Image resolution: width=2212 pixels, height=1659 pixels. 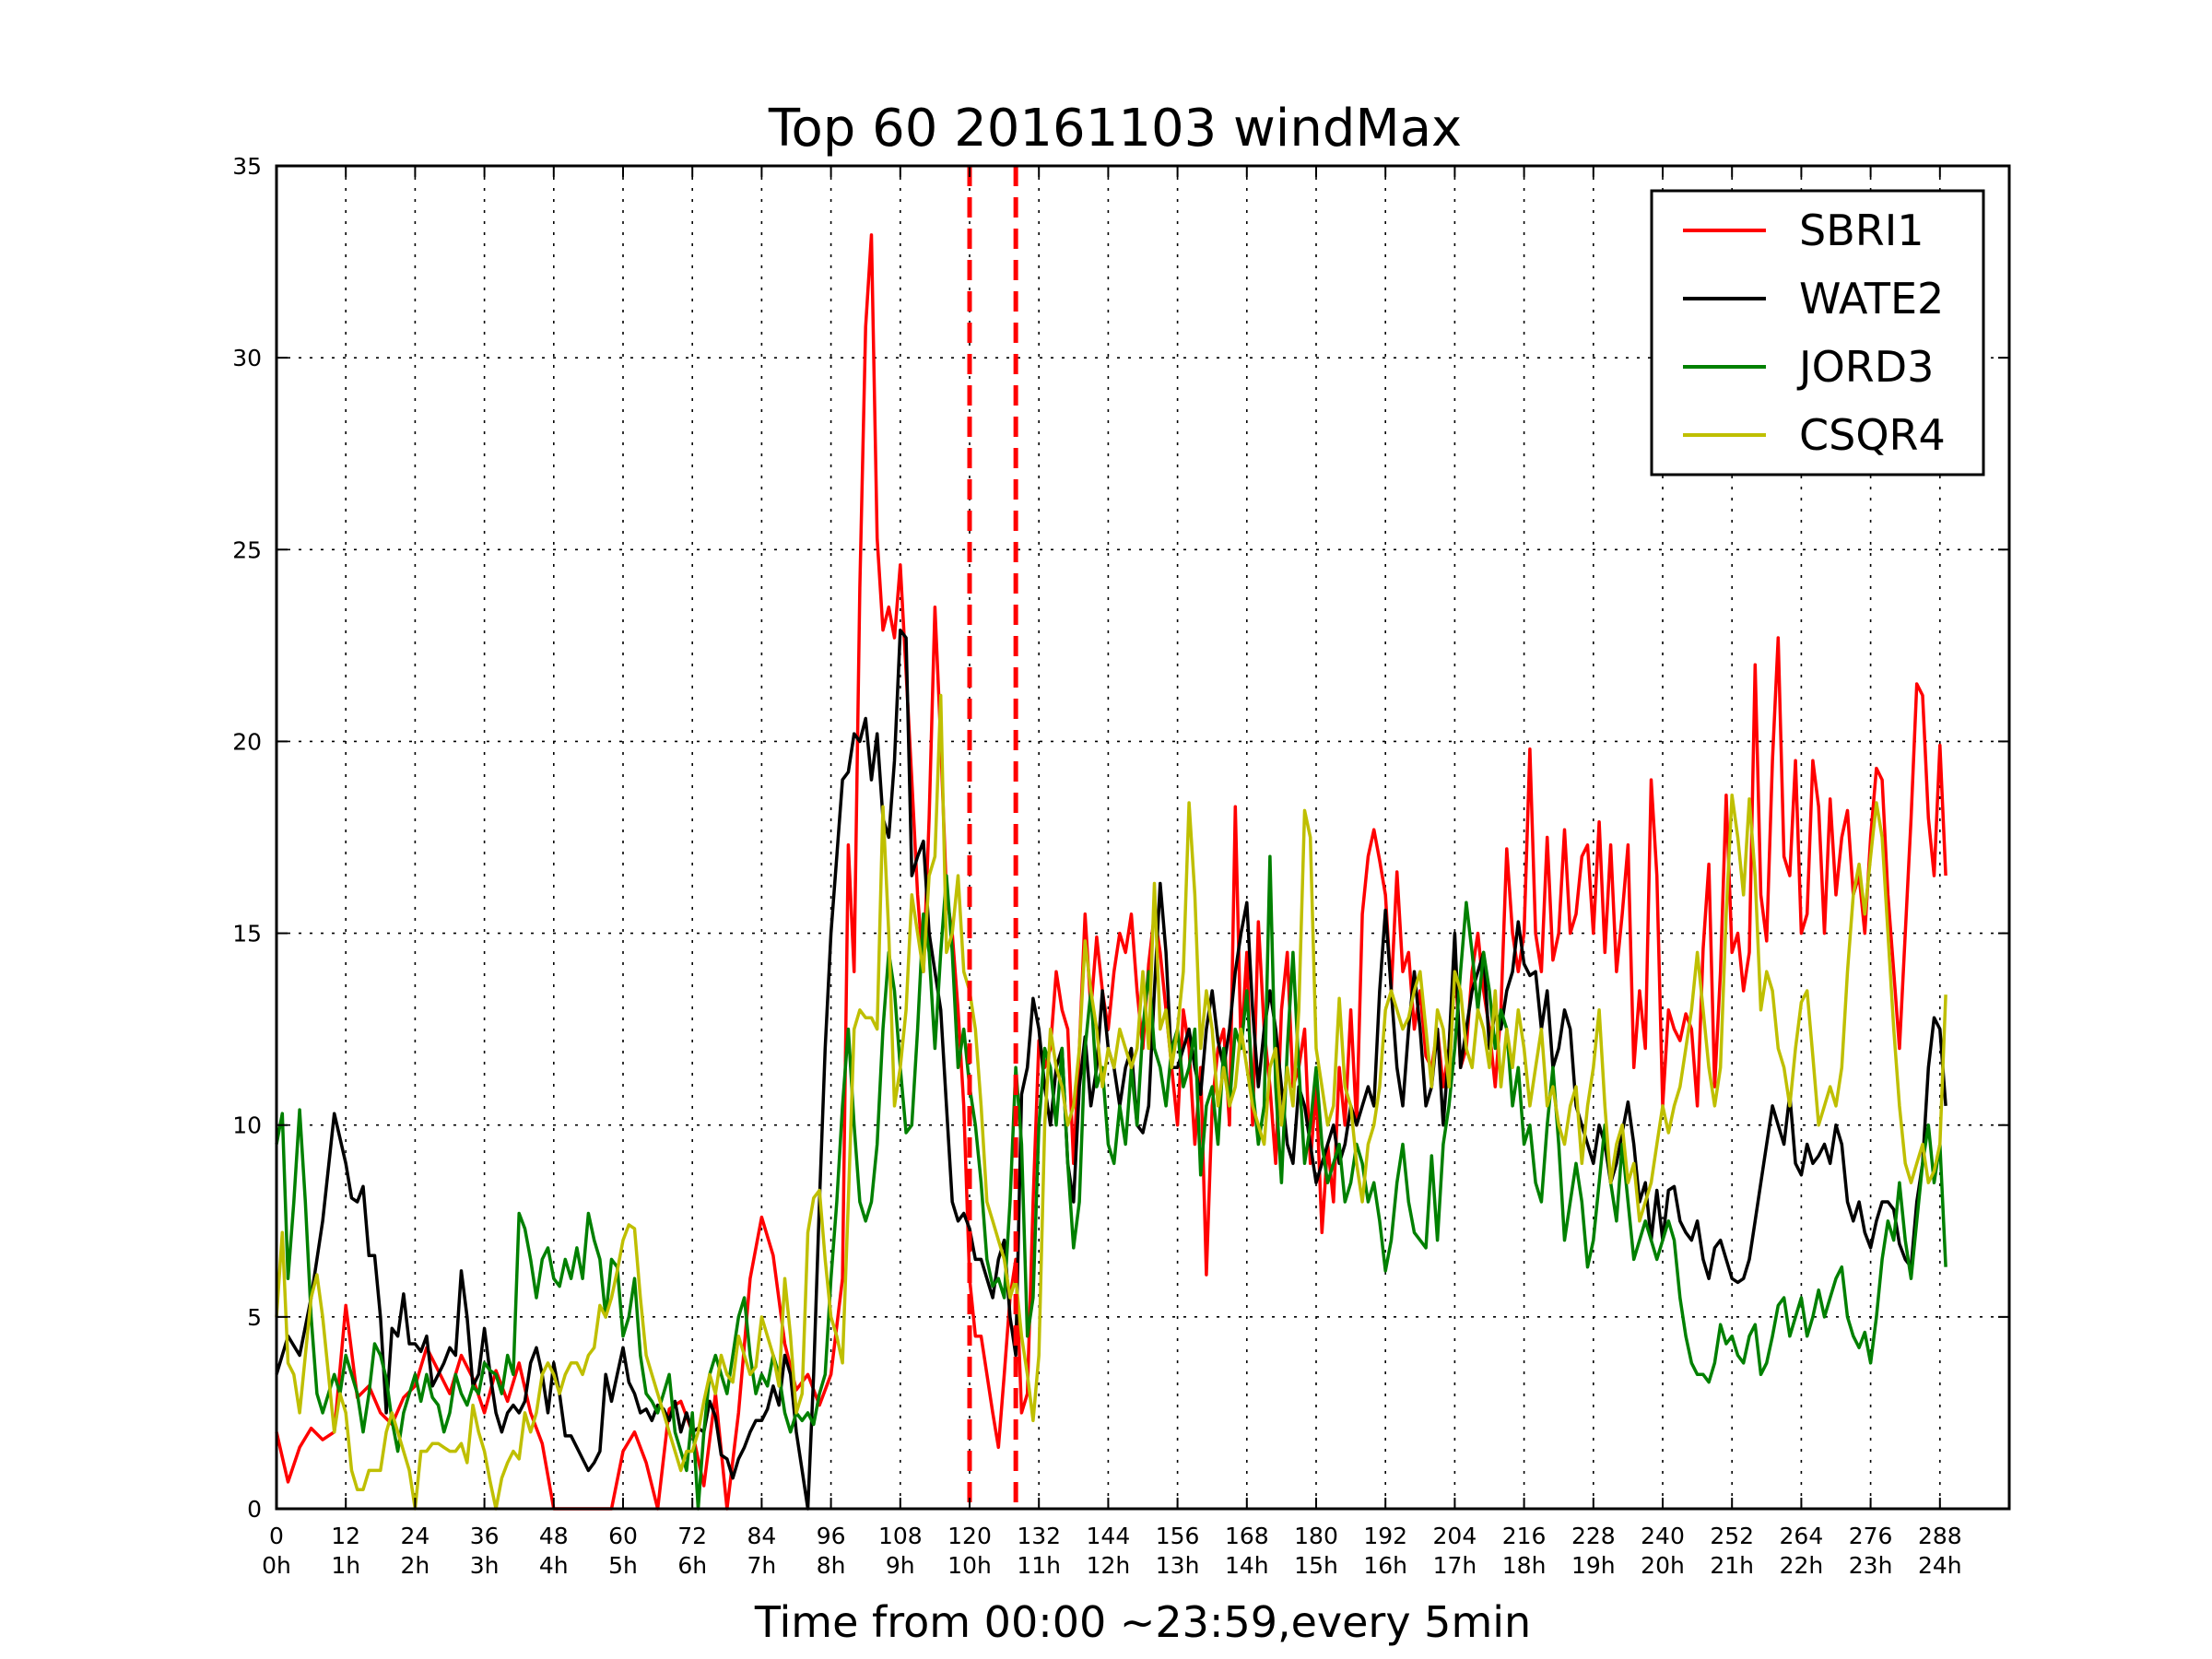 What do you see at coordinates (1455, 1536) in the screenshot?
I see `x-tick-label: 204` at bounding box center [1455, 1536].